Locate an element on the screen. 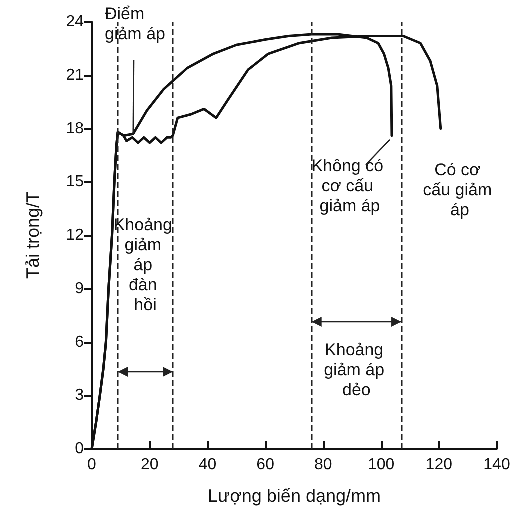  y-tick-label: 9 is located at coordinates (79, 289).